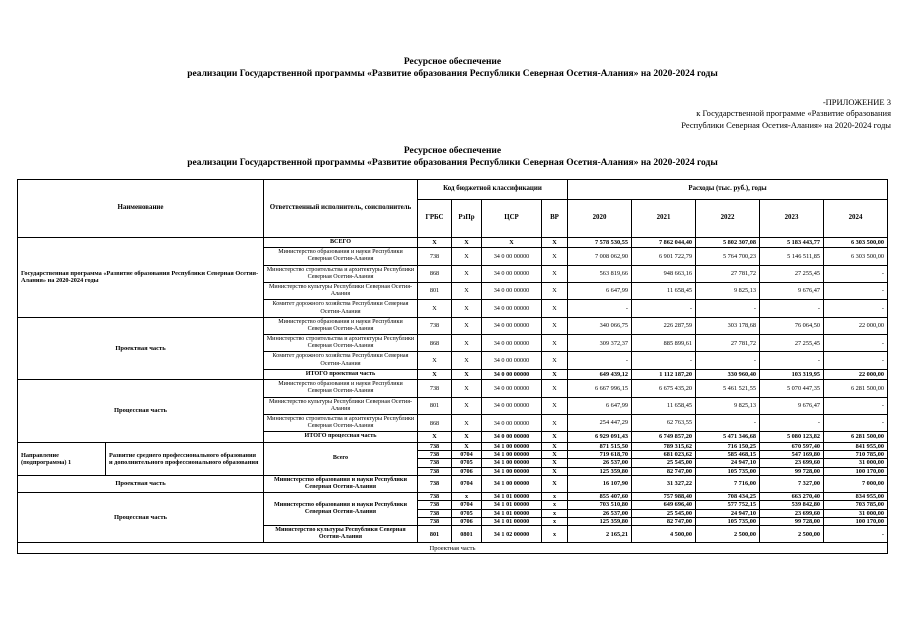  Describe the element at coordinates (663, 505) in the screenshot. I see `amount-cell: 649 696,40` at that location.